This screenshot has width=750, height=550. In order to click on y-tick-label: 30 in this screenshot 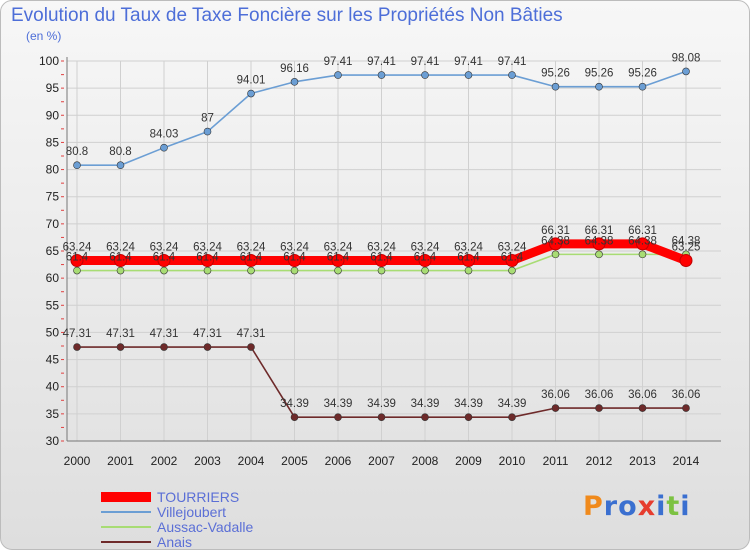, I will do `click(53, 441)`.